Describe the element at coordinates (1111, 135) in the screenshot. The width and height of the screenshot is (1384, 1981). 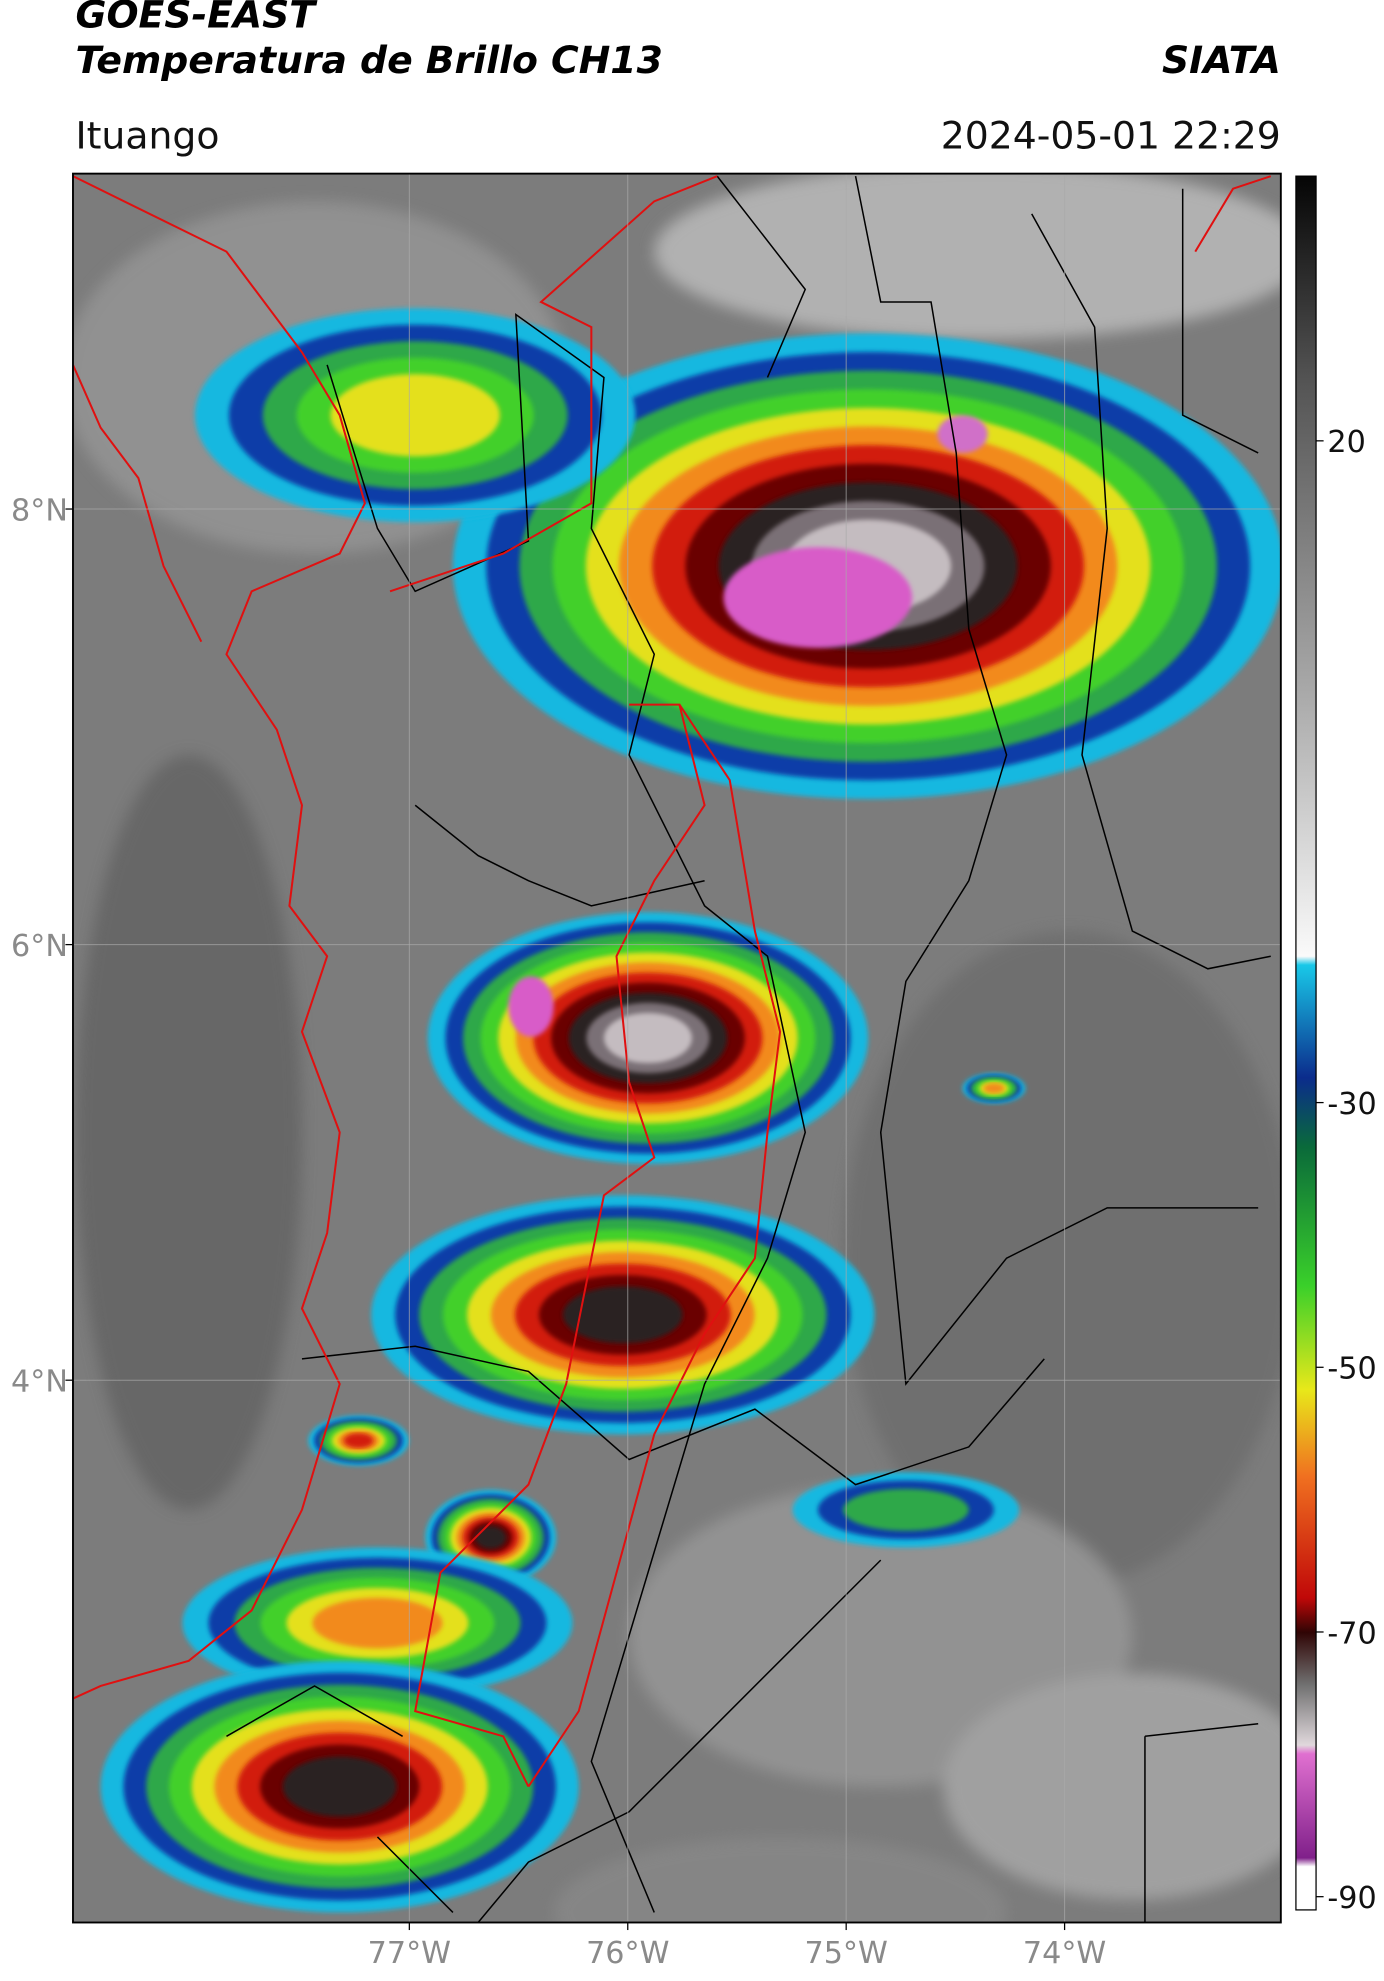
I see `datetime: 2024-05-01 22:29` at that location.